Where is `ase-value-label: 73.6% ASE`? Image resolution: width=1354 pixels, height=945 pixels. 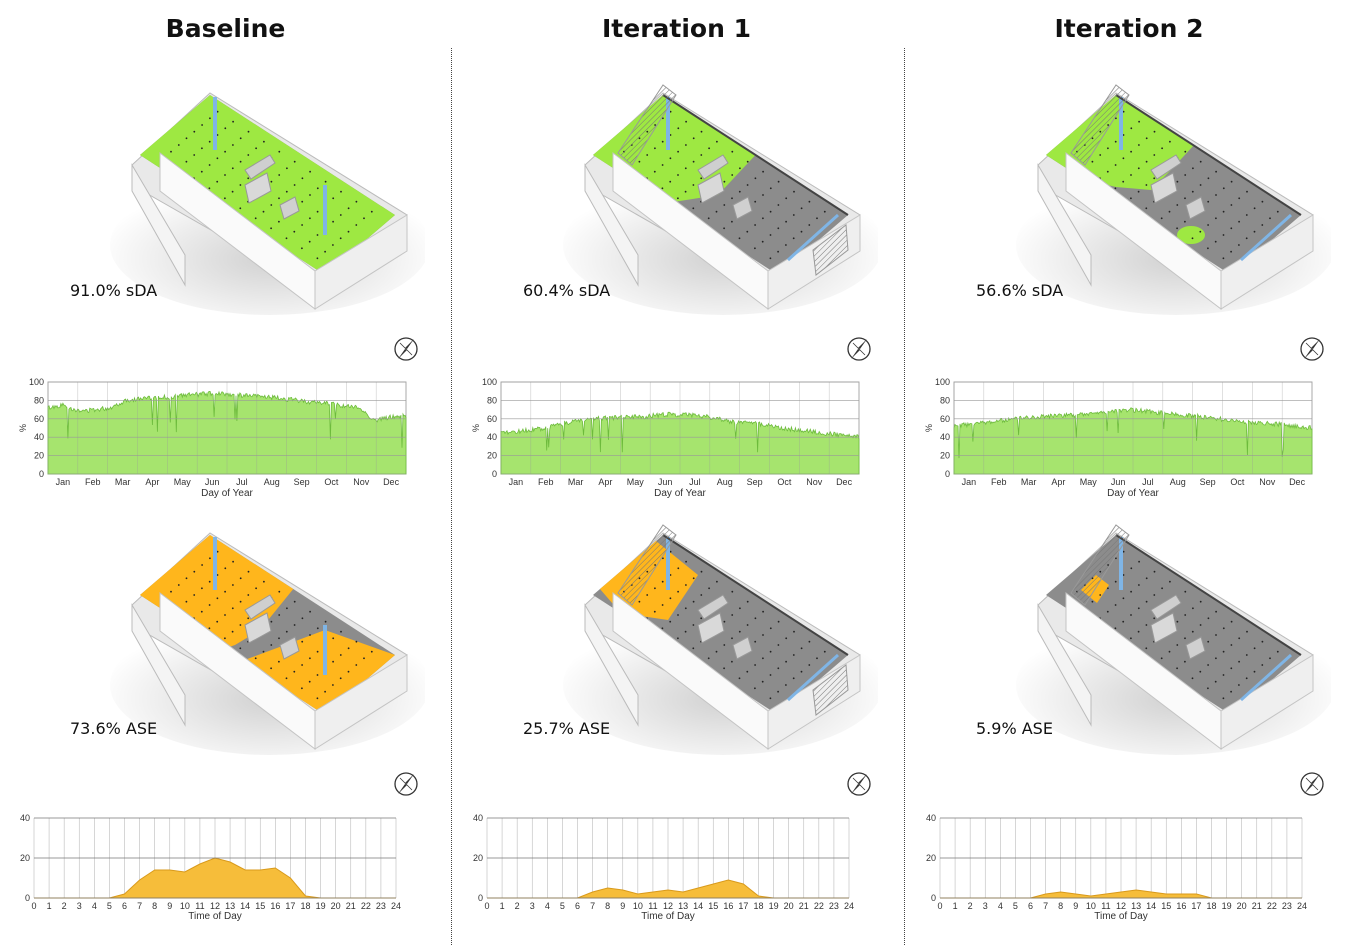 ase-value-label: 73.6% ASE is located at coordinates (114, 728).